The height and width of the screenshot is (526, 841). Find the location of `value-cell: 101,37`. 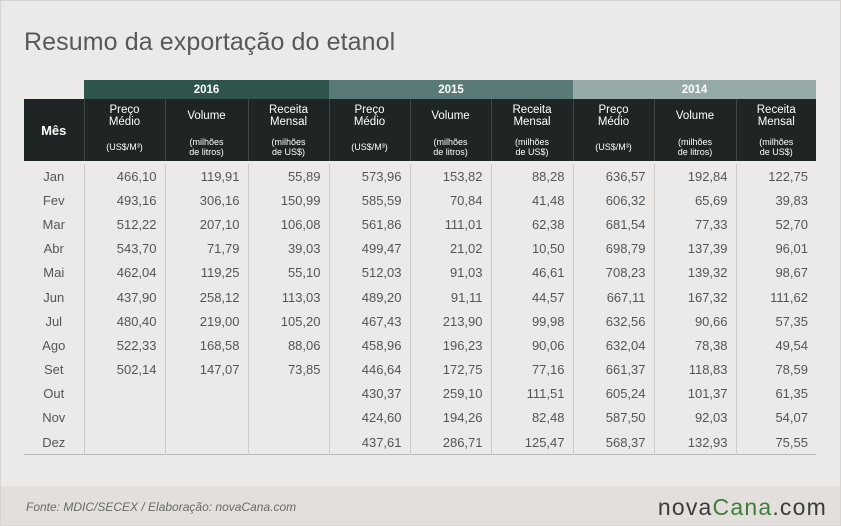

value-cell: 101,37 is located at coordinates (694, 393).